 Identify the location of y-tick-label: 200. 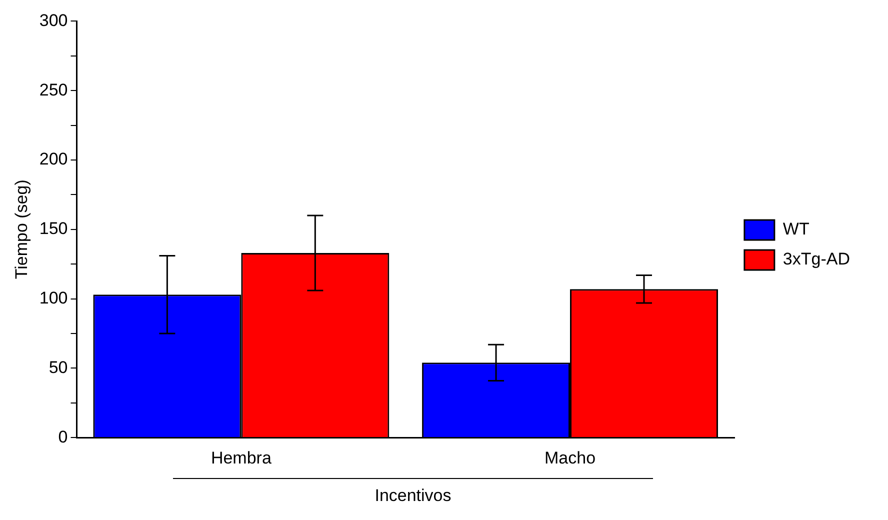
(53, 159).